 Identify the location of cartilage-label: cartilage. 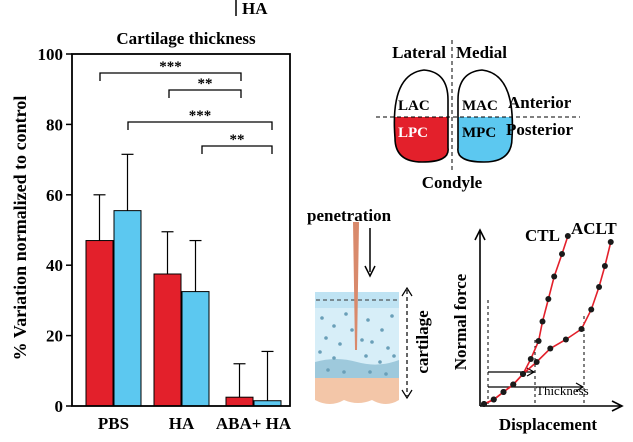
(422, 342).